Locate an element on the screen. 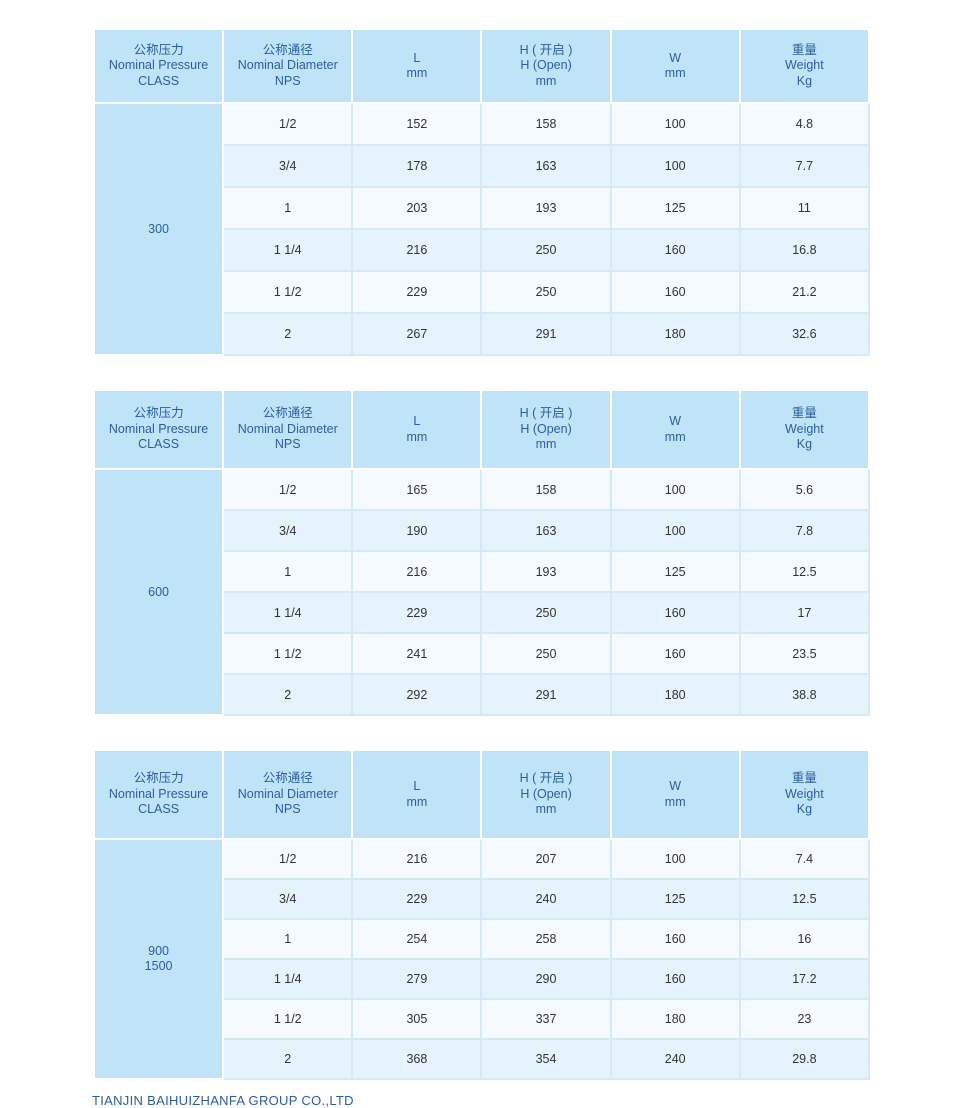  table-cell: 3/4 is located at coordinates (288, 899).